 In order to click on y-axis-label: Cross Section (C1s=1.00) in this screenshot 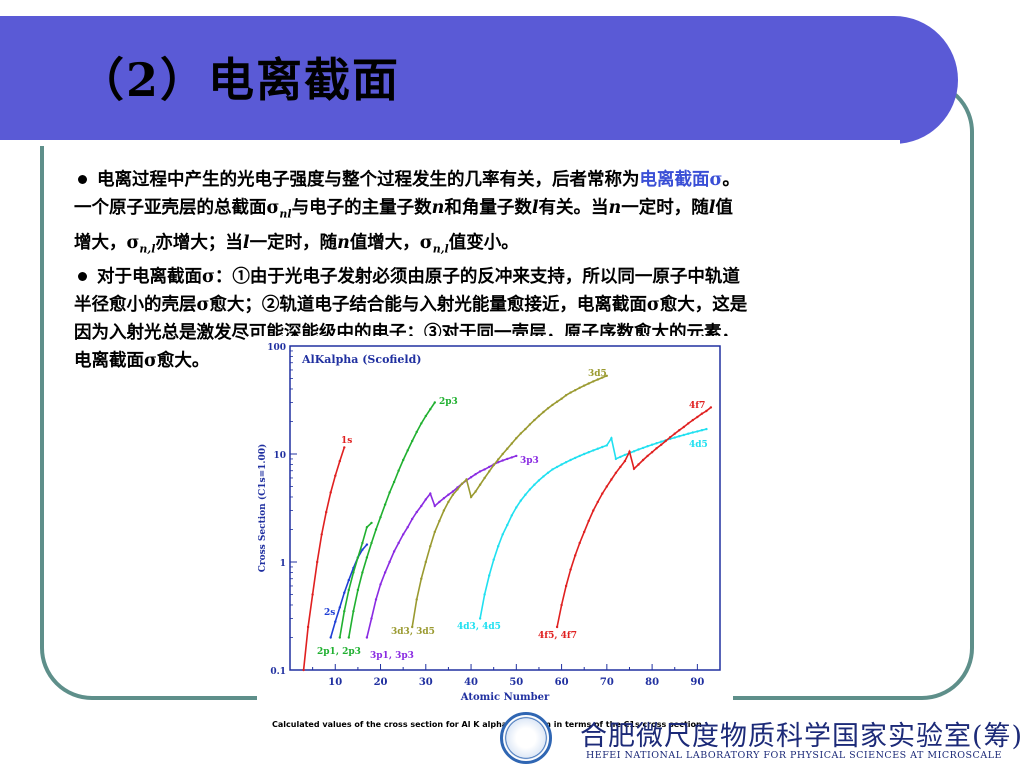, I will do `click(262, 508)`.